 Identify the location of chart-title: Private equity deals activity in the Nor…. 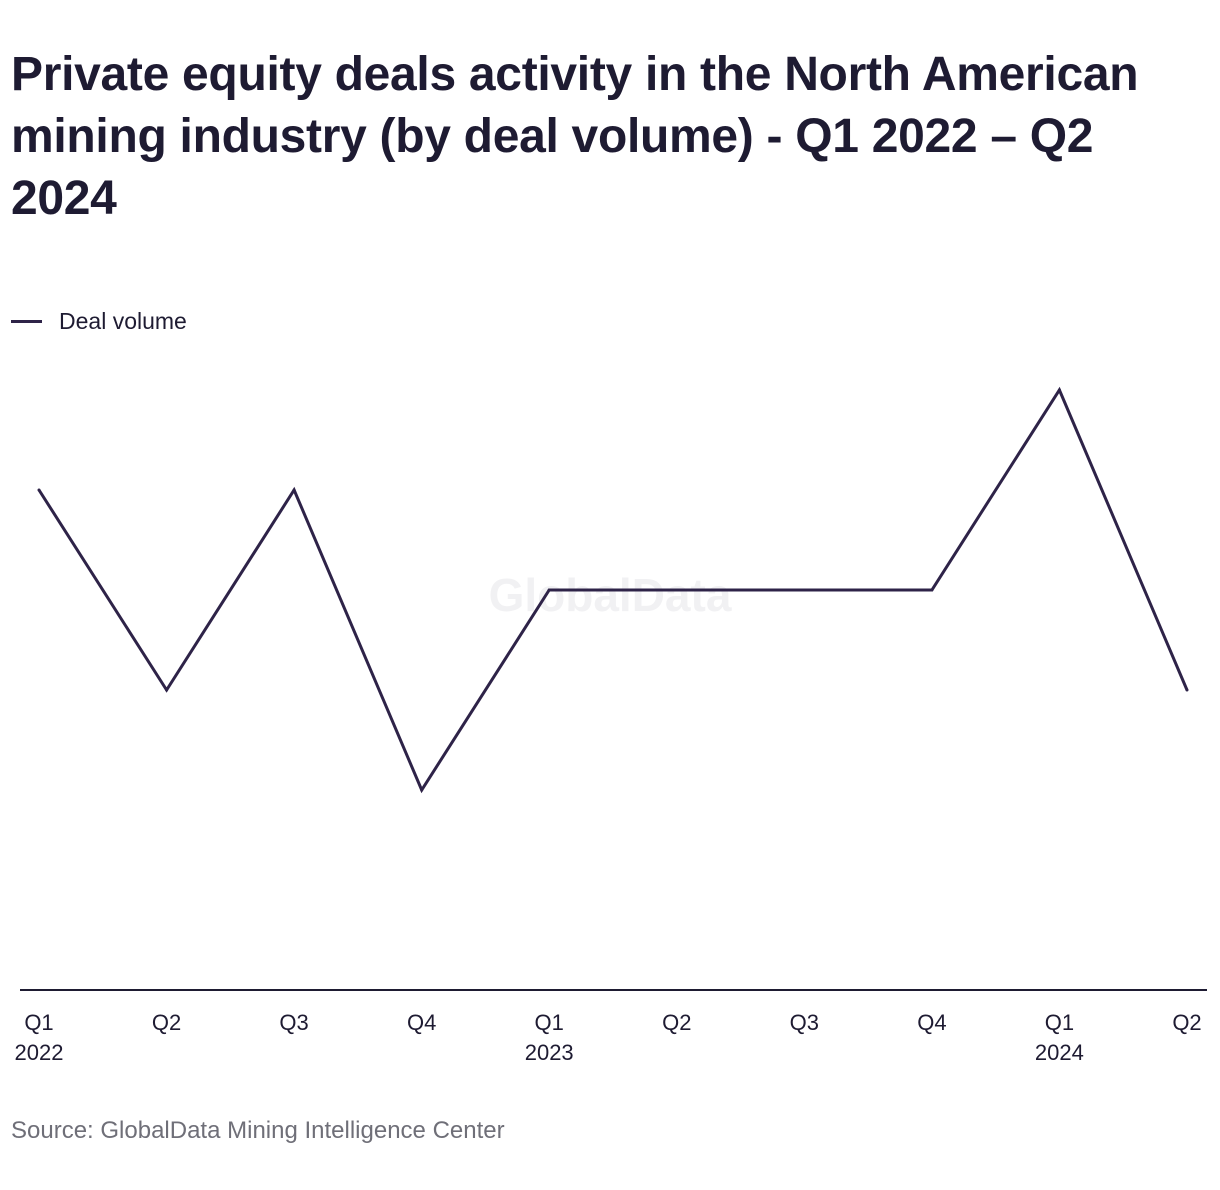
(575, 136).